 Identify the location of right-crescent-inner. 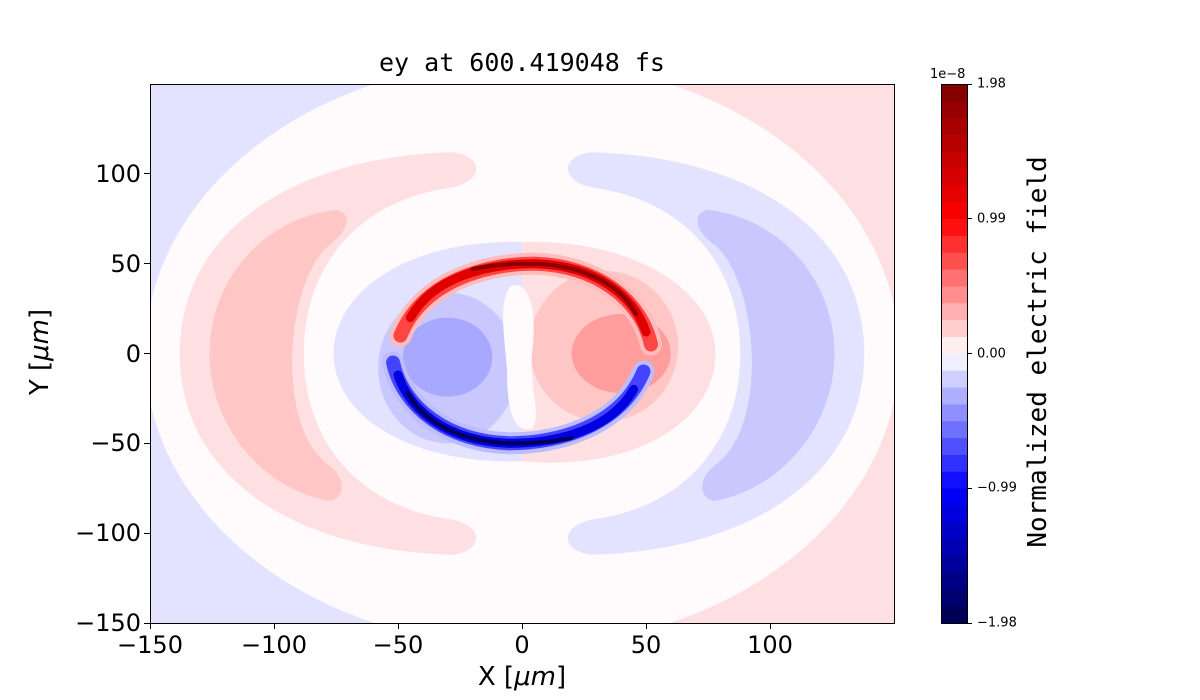
(766, 355).